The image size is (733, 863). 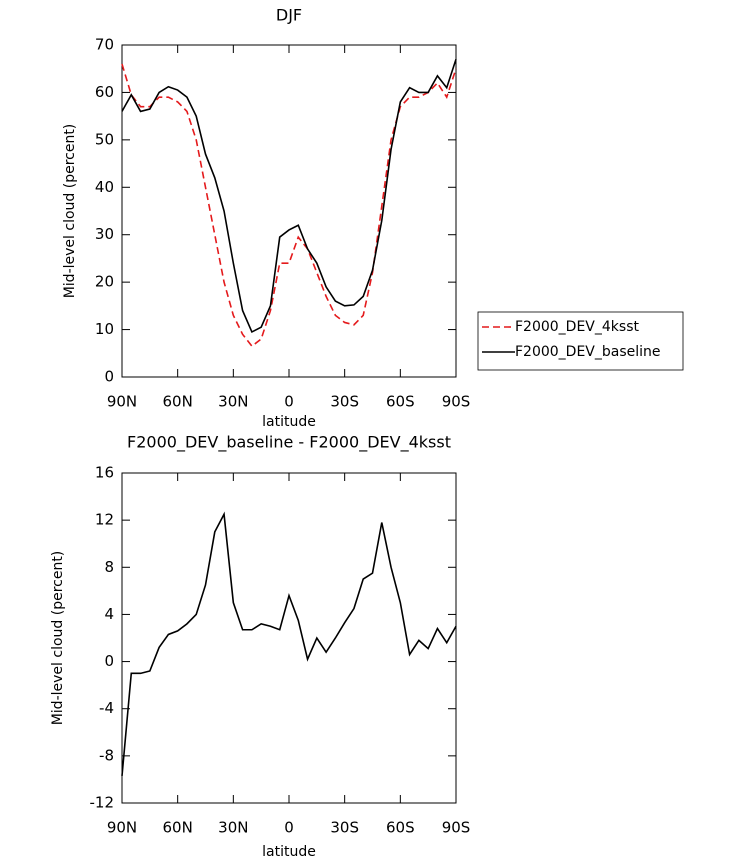 What do you see at coordinates (588, 352) in the screenshot?
I see `legend-label: F2000_DEV_baseline` at bounding box center [588, 352].